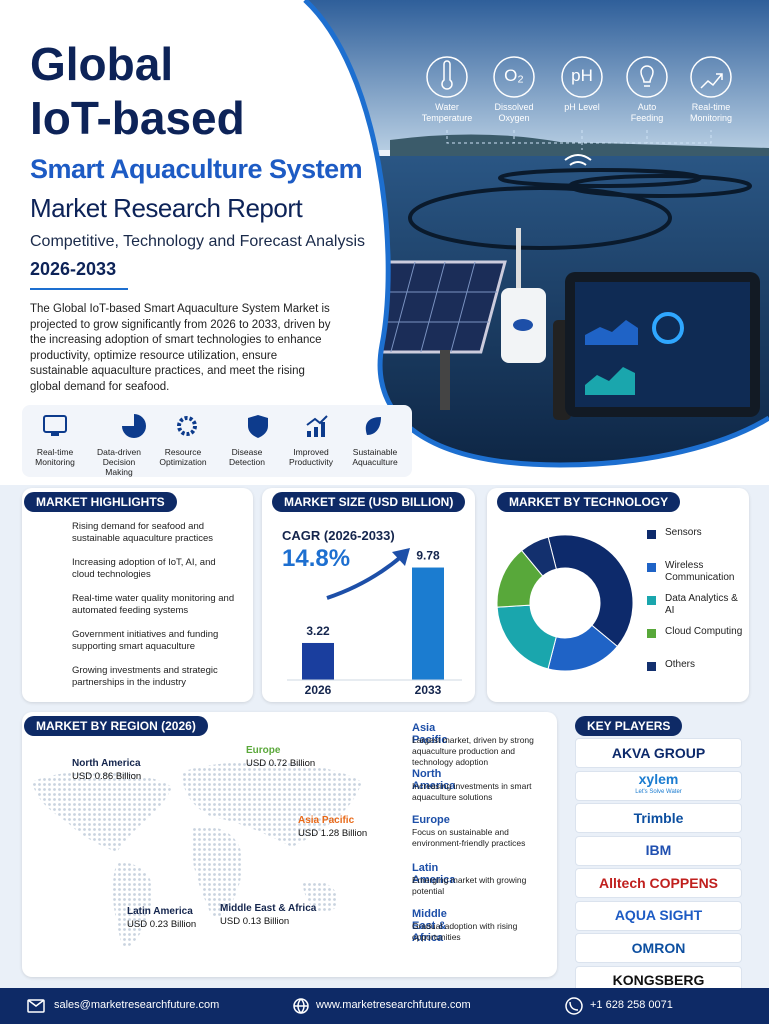 The image size is (769, 1024). I want to click on legend-box: Wireless Communication, so click(700, 571).